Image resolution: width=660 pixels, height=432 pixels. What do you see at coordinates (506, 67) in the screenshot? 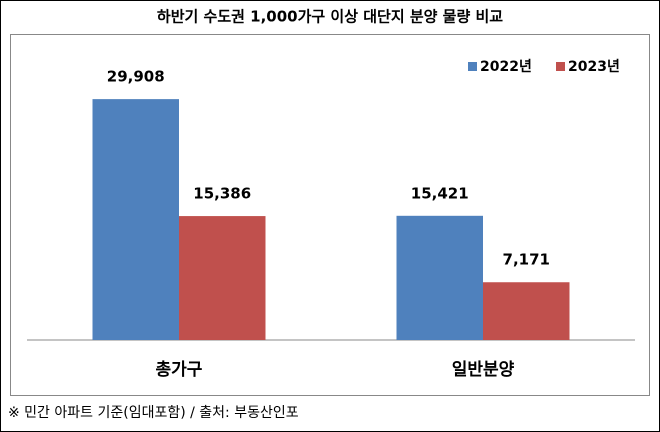
I see `legend-label: 2022년` at bounding box center [506, 67].